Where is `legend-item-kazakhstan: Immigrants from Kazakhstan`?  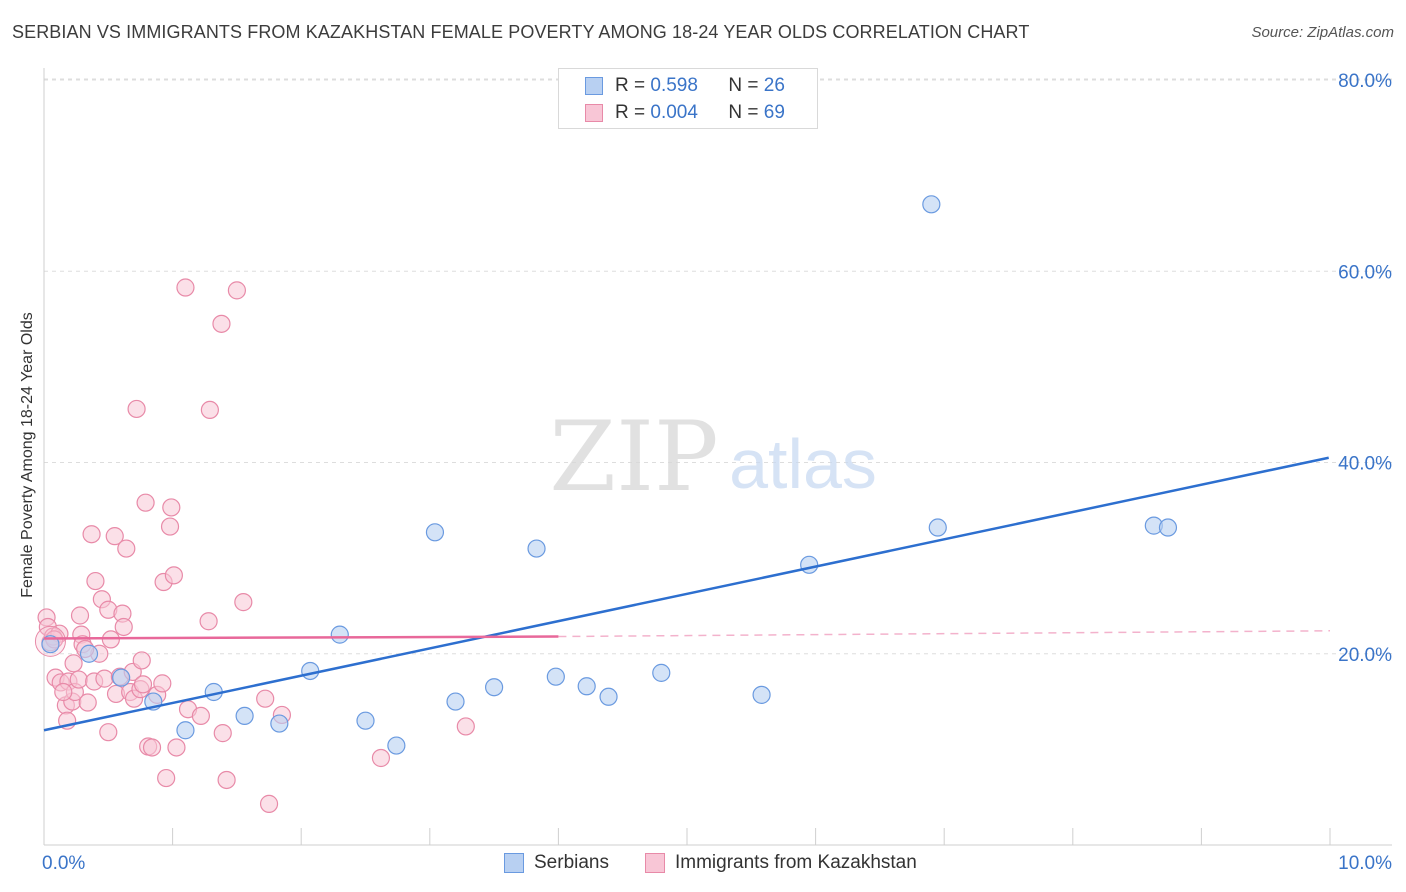 legend-item-kazakhstan: Immigrants from Kazakhstan is located at coordinates (781, 863).